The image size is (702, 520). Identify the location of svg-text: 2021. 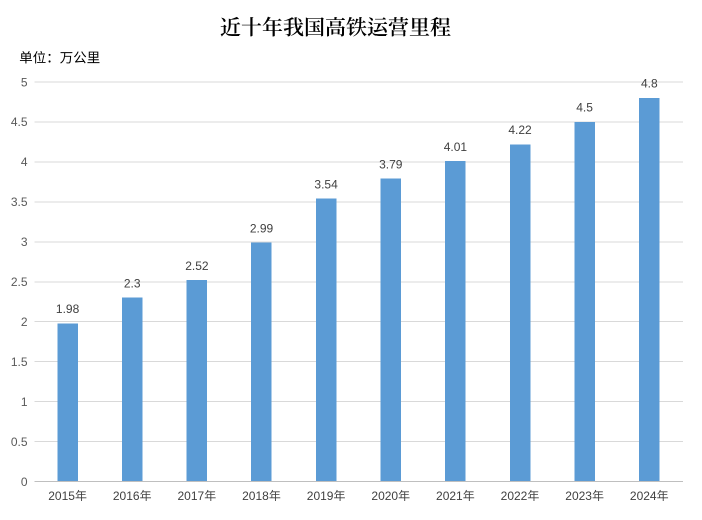
(449, 496).